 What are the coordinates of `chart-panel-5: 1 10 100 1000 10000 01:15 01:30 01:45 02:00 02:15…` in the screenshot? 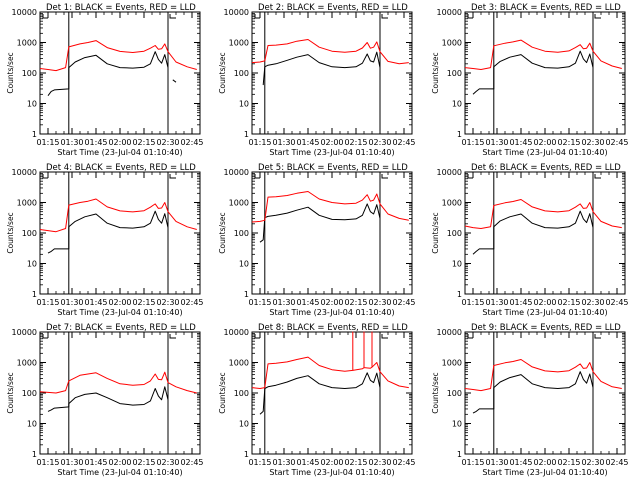 It's located at (317, 240).